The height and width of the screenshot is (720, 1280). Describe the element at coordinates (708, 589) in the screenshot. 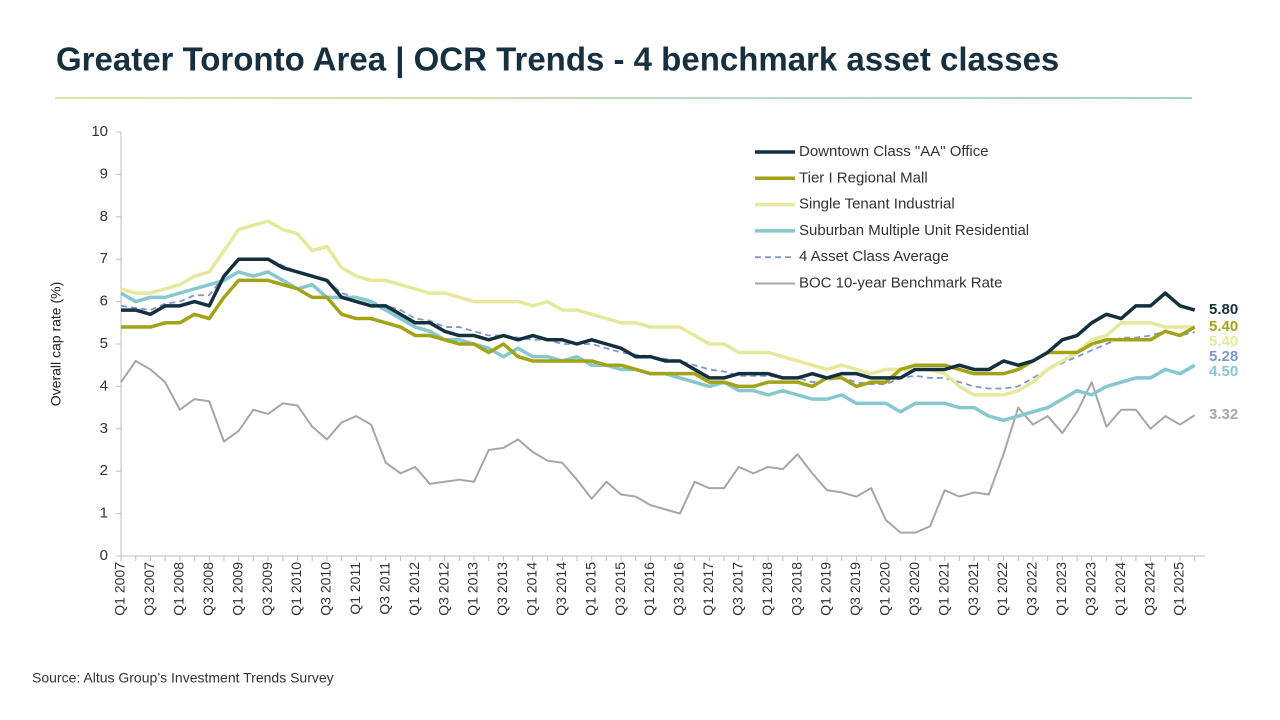

I see `x-tick-label: Q1 2017` at that location.